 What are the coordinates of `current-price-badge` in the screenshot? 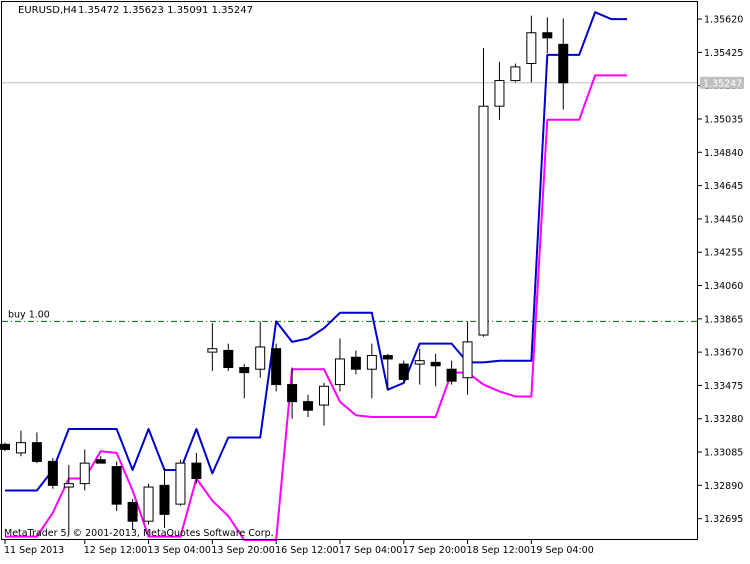 It's located at (722, 82).